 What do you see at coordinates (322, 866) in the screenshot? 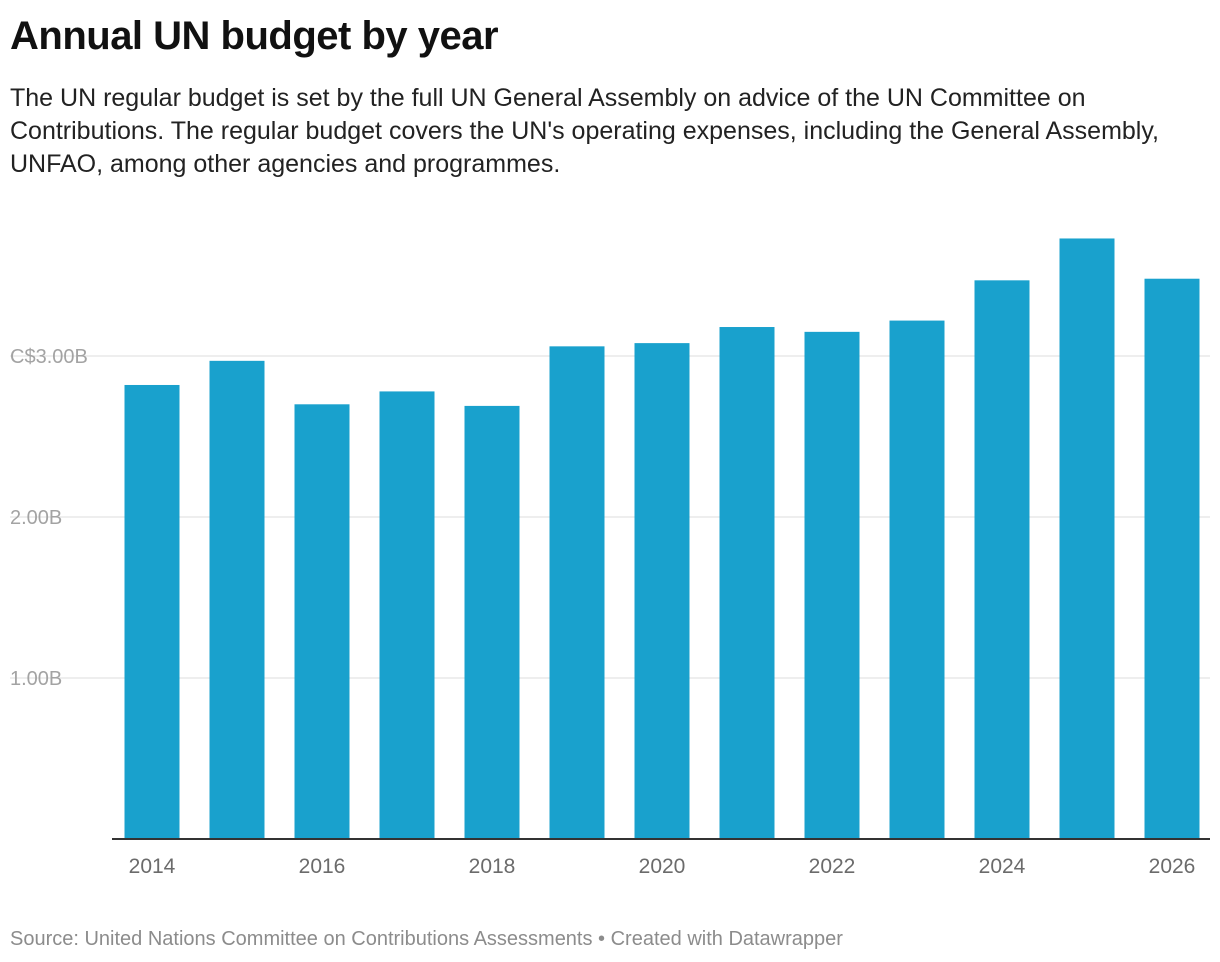
I see `x-tick-label: 2016` at bounding box center [322, 866].